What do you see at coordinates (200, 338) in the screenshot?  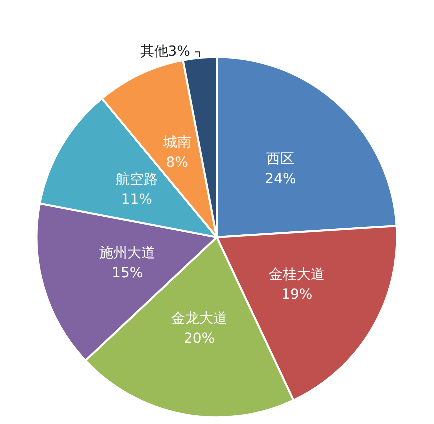 I see `data-label: 20%` at bounding box center [200, 338].